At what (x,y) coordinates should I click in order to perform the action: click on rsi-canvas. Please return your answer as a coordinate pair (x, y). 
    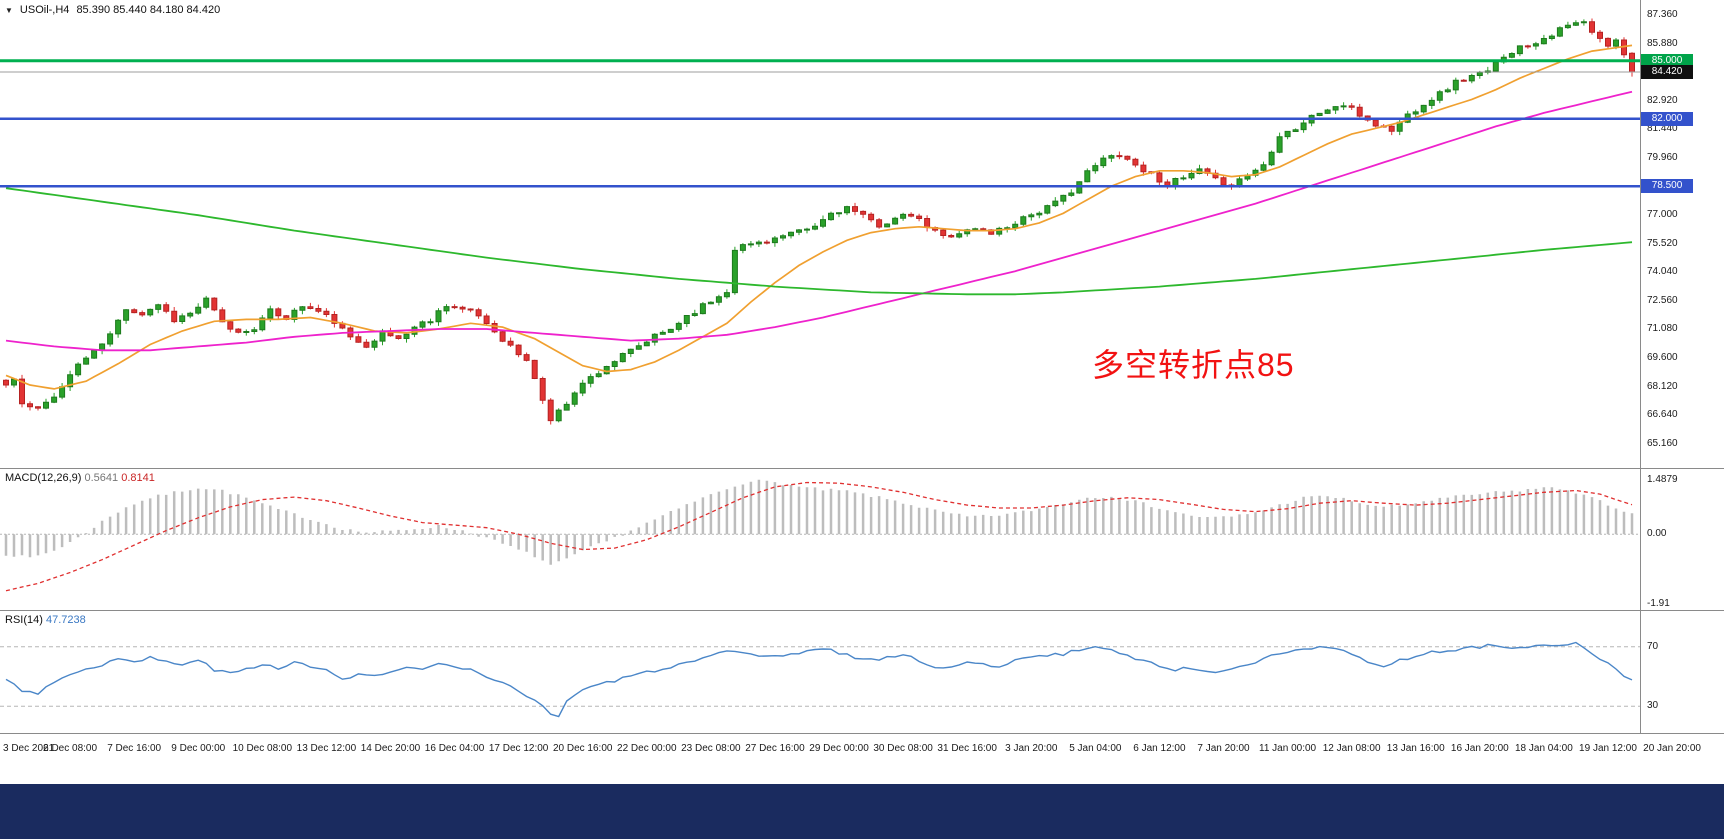
    Looking at the image, I should click on (820, 679).